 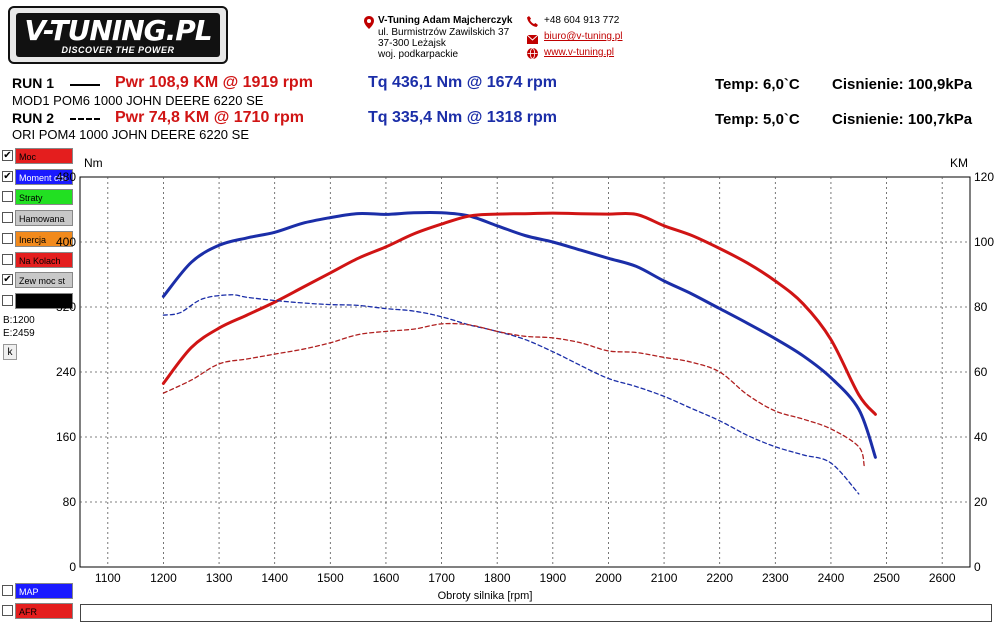 What do you see at coordinates (902, 119) in the screenshot?
I see `run2-pressure: Cisnienie: 100,7kPa` at bounding box center [902, 119].